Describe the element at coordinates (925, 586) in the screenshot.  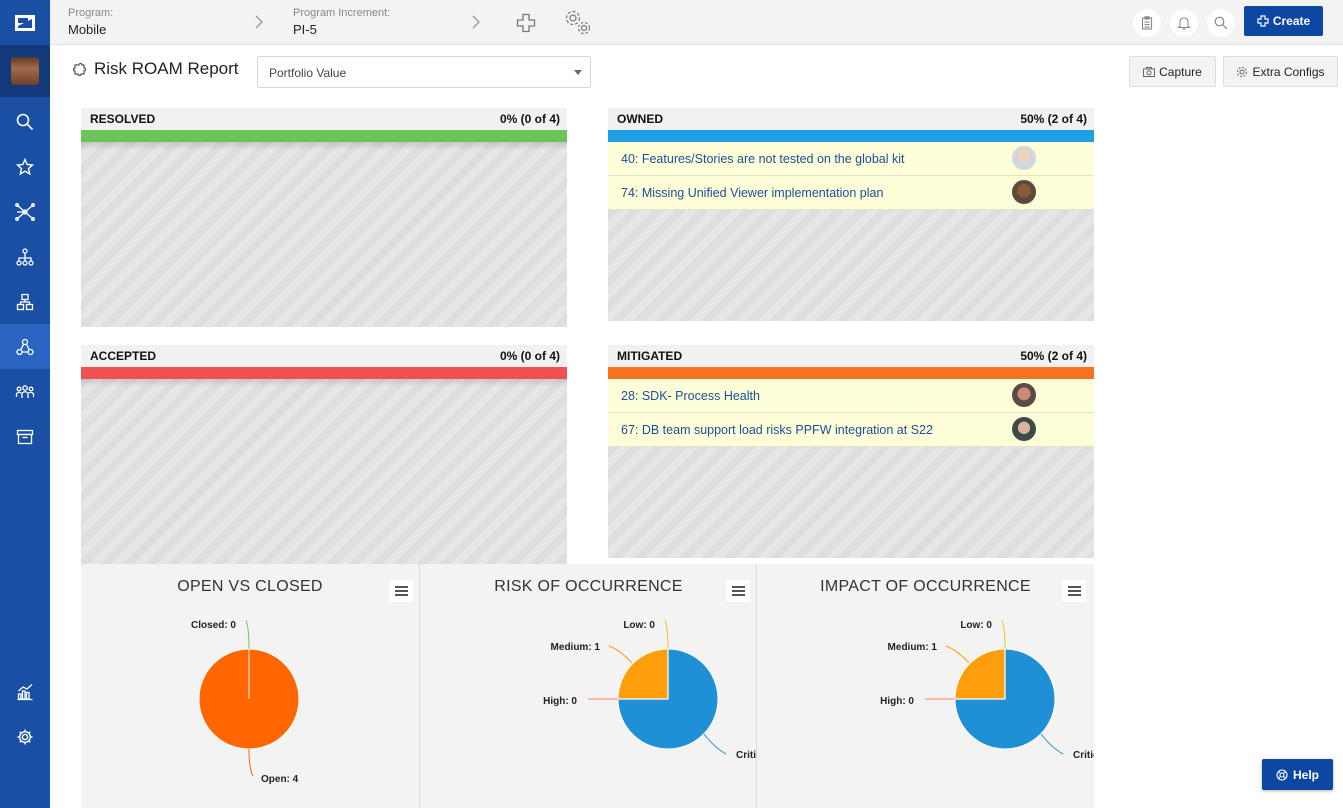
I see `chart-title: IMPACT OF OCCURRENCE` at that location.